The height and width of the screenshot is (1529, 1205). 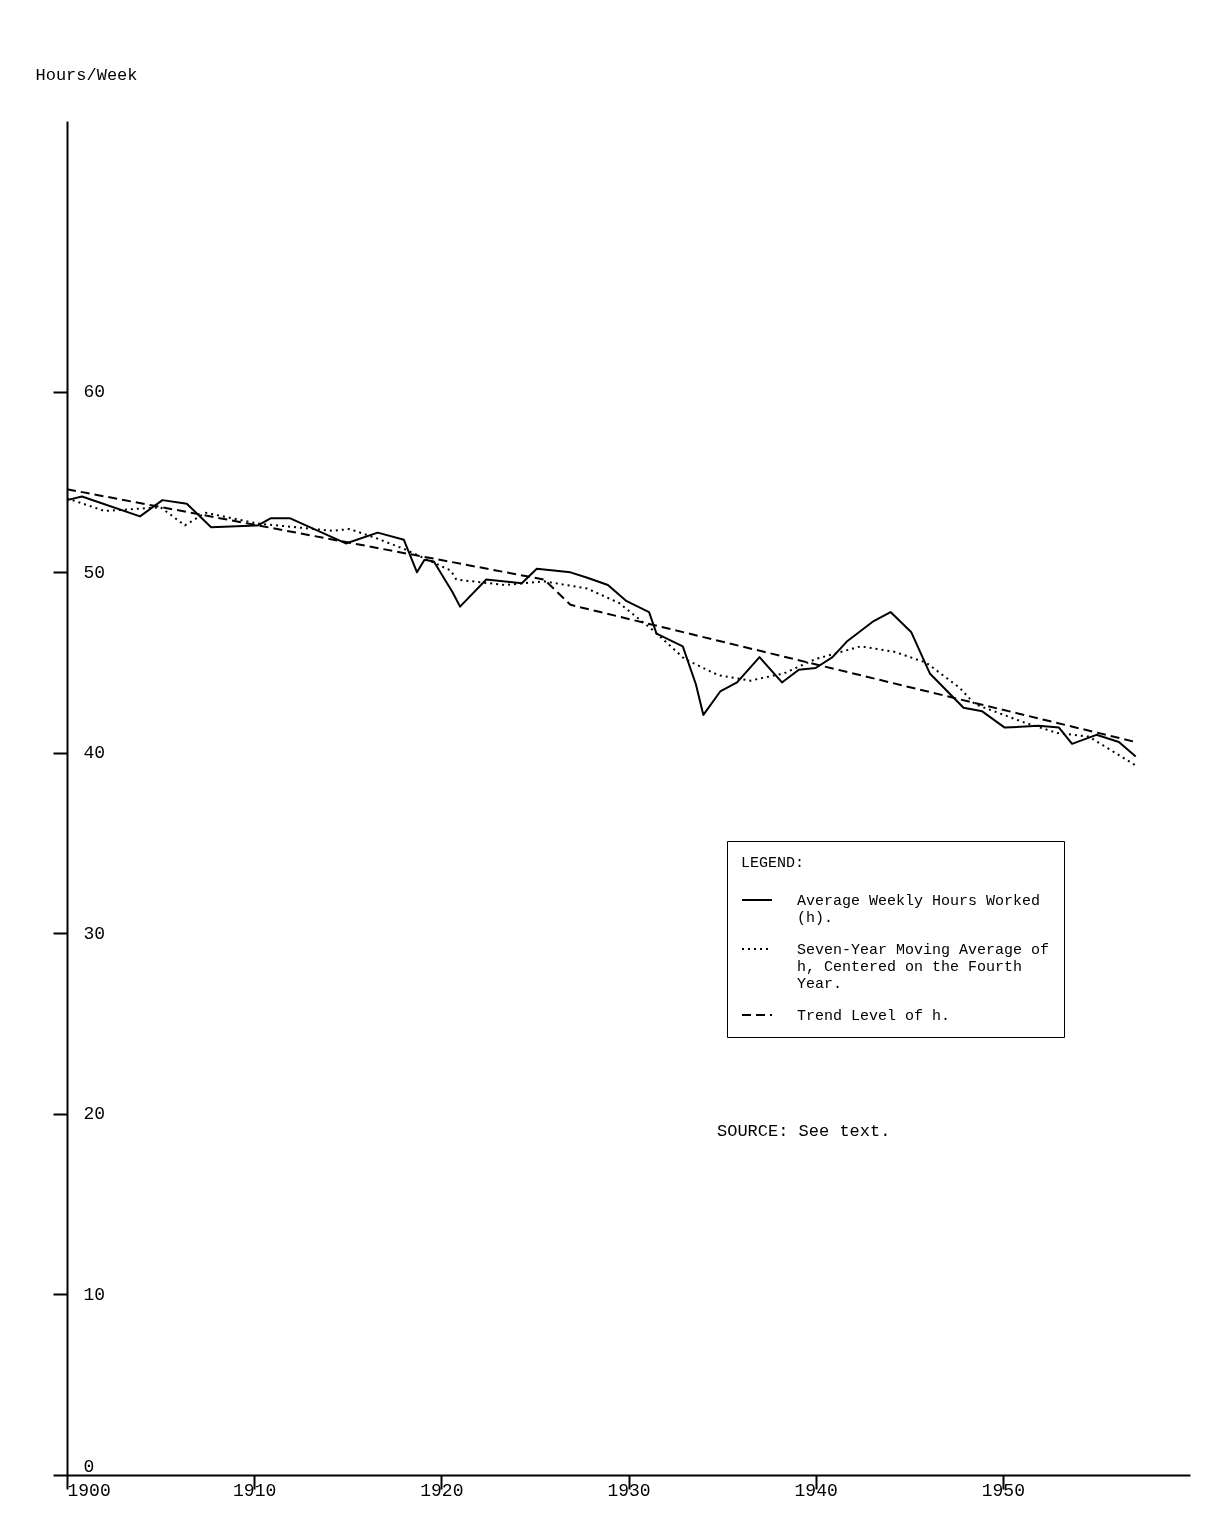 What do you see at coordinates (94, 1114) in the screenshot?
I see `y-tick-label: 20` at bounding box center [94, 1114].